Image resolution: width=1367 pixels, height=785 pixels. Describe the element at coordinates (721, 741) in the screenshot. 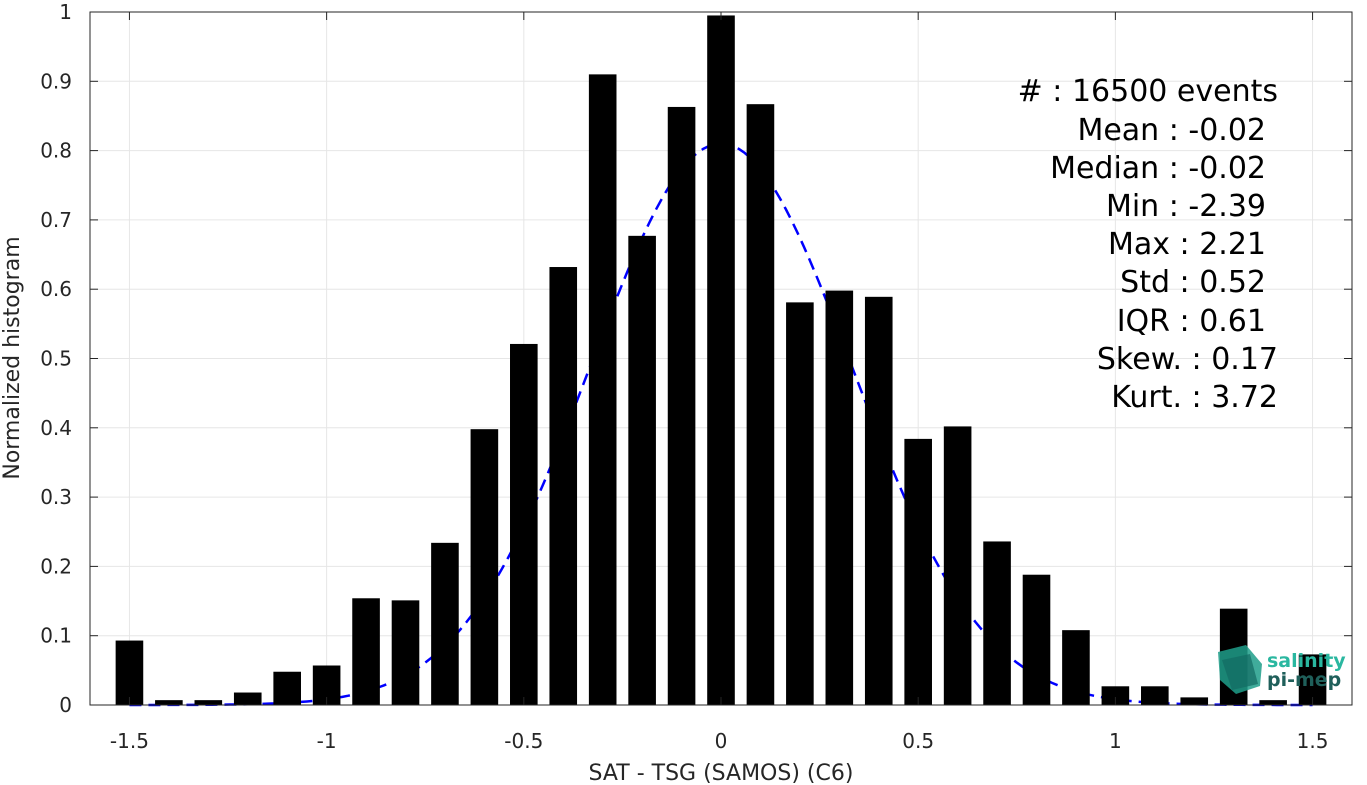

I see `x-tick-label: 0` at that location.